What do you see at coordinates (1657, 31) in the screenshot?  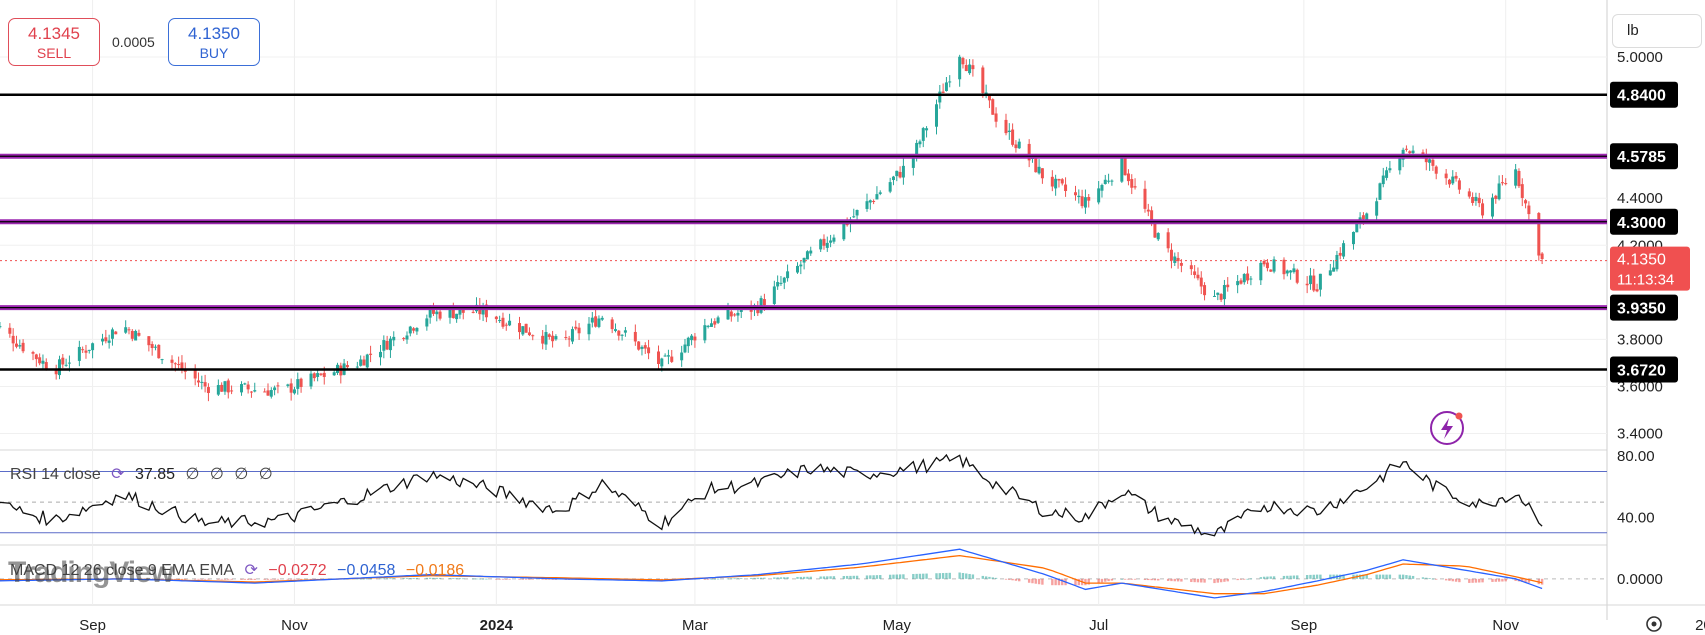 I see `unit-selector: lb` at bounding box center [1657, 31].